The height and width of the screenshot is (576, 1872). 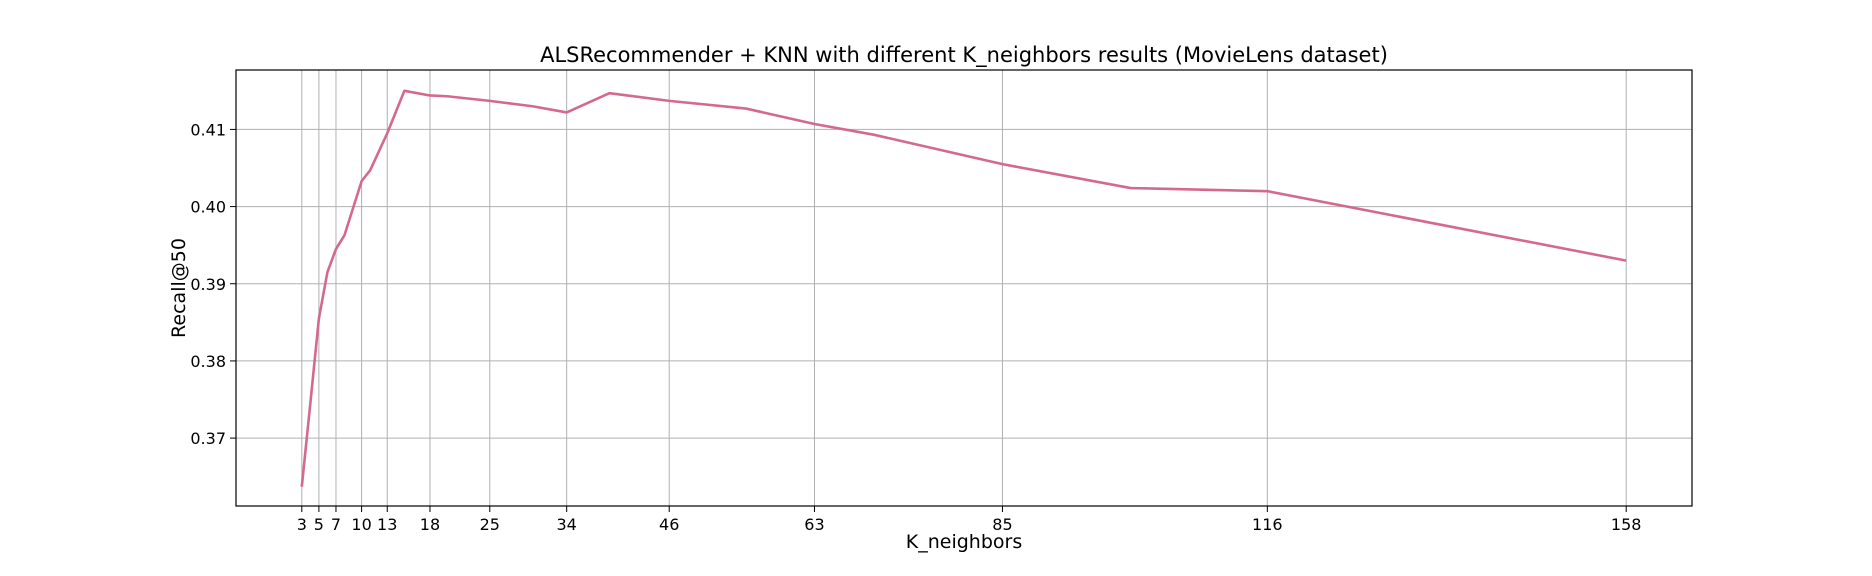 I want to click on x-tick-label: 85, so click(x=1002, y=524).